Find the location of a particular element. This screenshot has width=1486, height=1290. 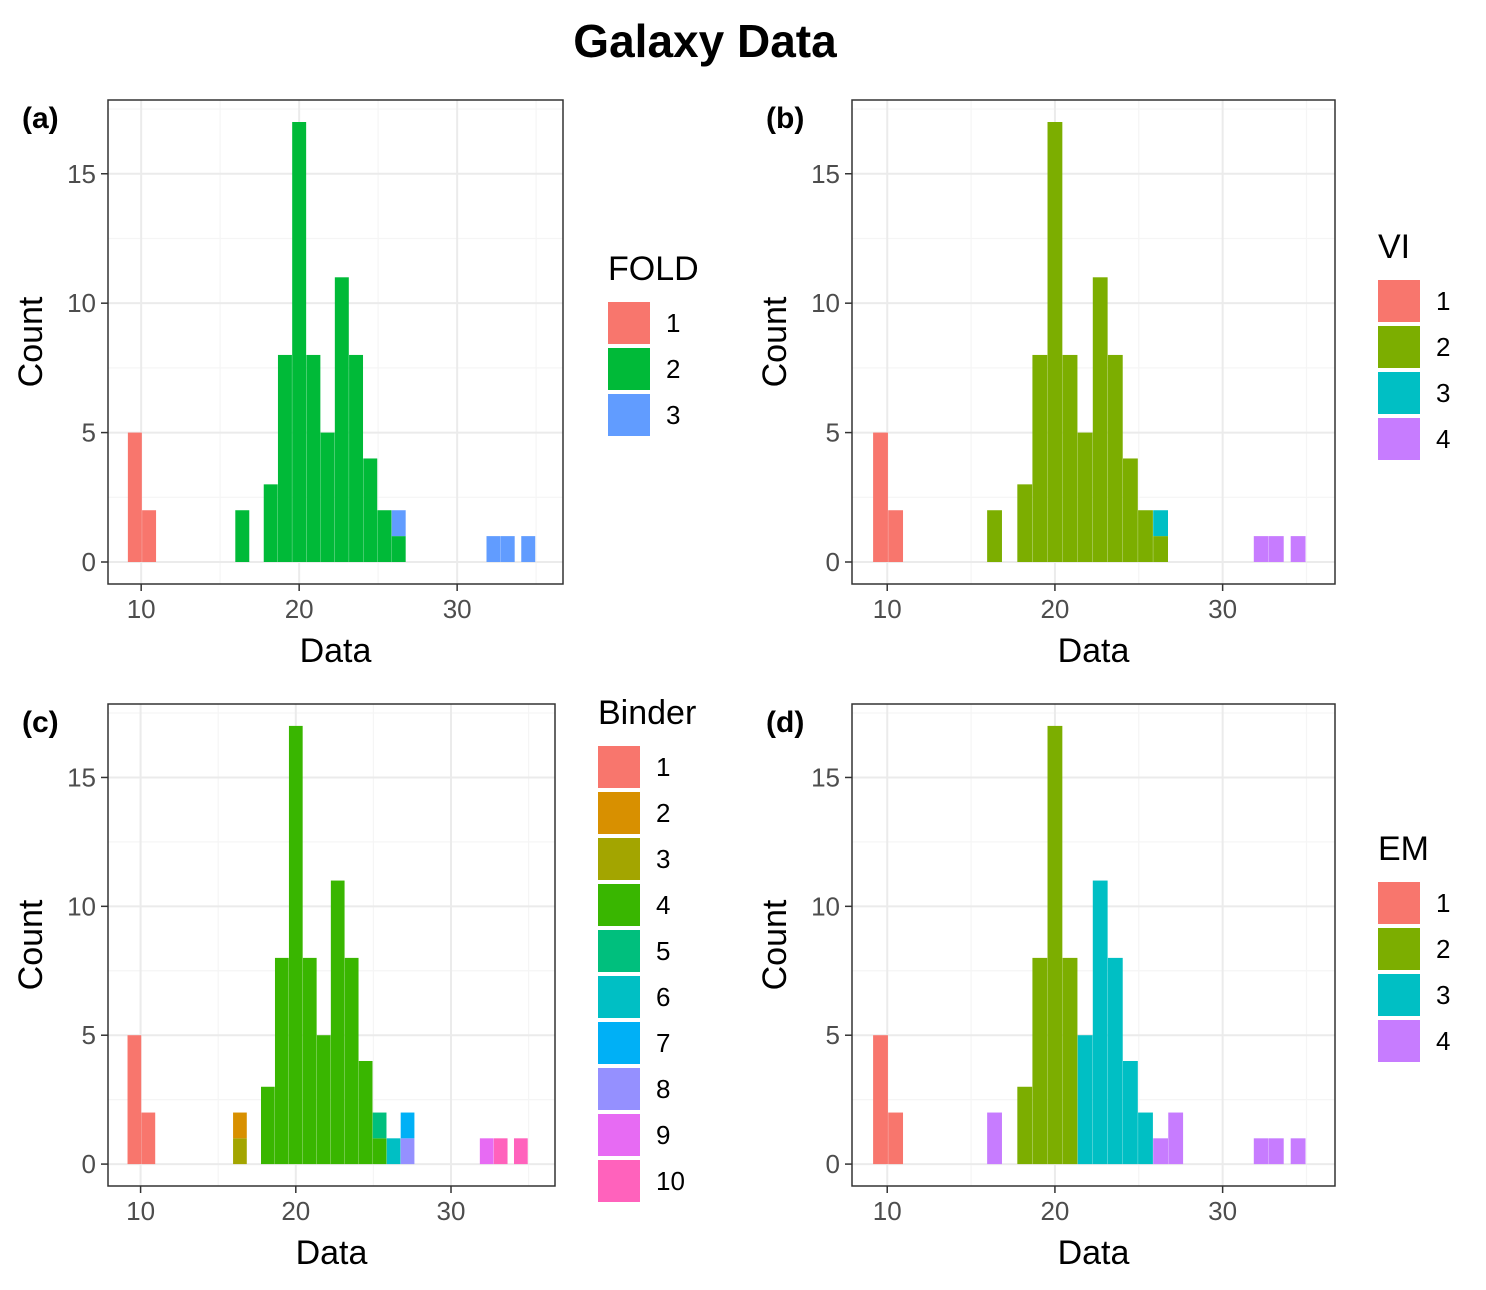

legend-title: FOLD is located at coordinates (653, 269).